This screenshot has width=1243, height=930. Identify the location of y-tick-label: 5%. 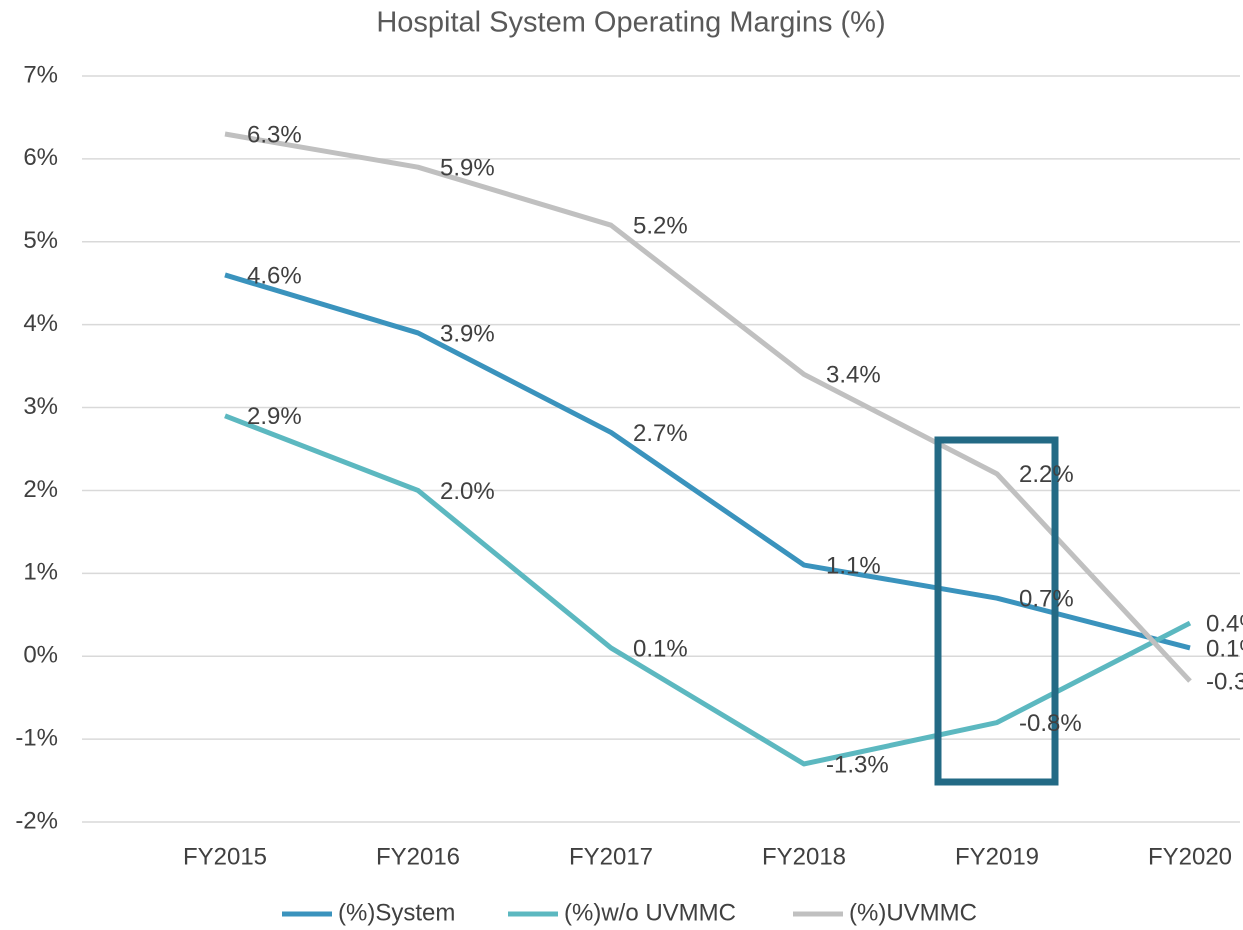
(40, 240).